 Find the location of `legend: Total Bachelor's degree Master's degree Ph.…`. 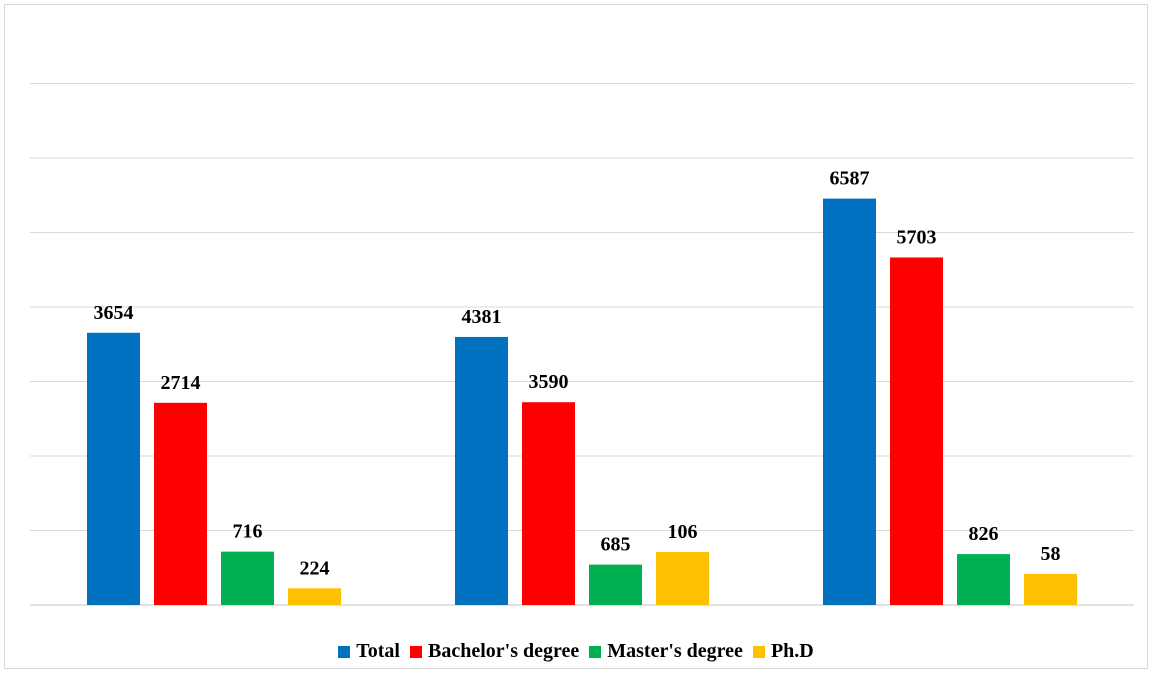

legend: Total Bachelor's degree Master's degree Ph.… is located at coordinates (576, 651).